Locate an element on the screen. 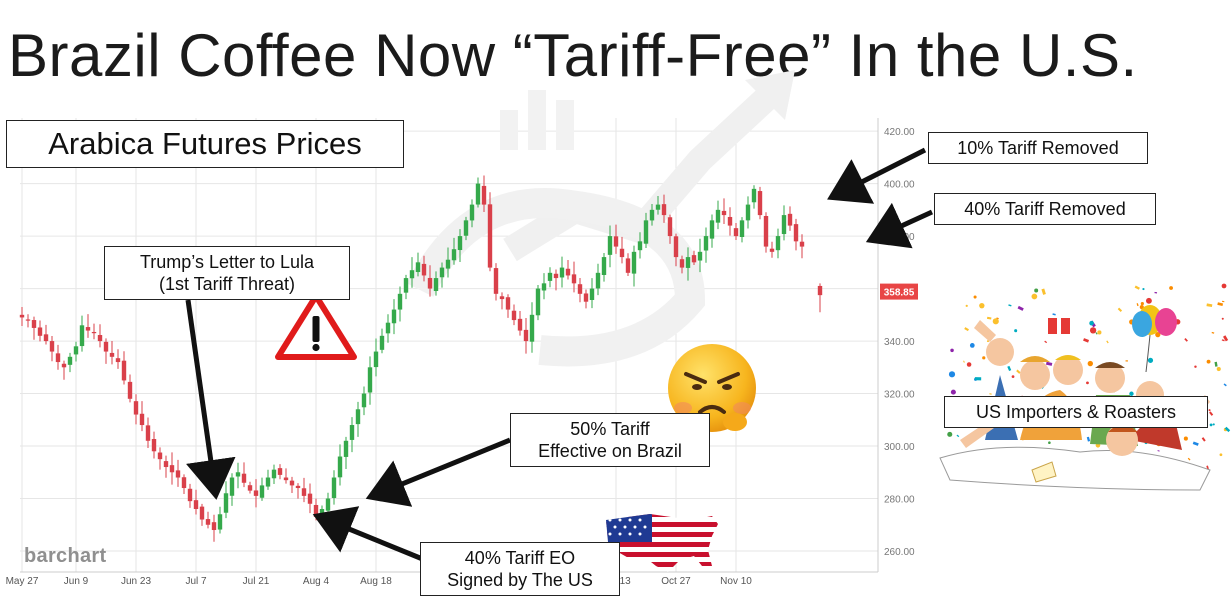 The height and width of the screenshot is (607, 1232). last-price-tag is located at coordinates (899, 291).